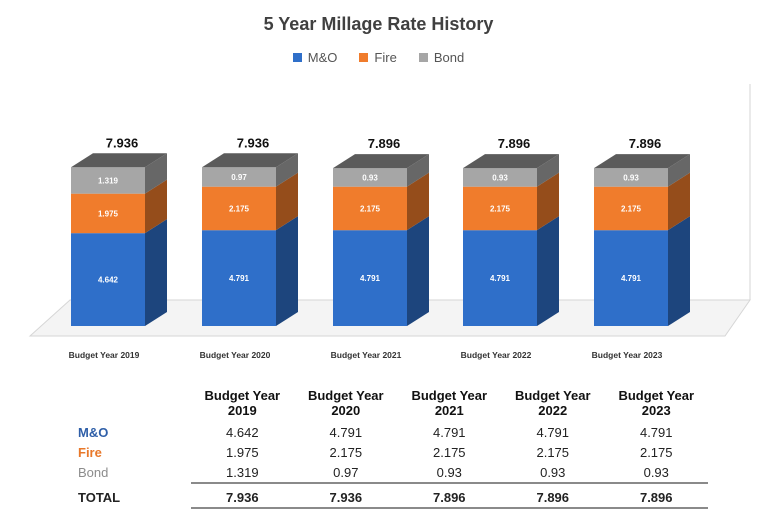 This screenshot has width=757, height=515. What do you see at coordinates (378, 24) in the screenshot?
I see `chart-title: 5 Year Millage Rate History` at bounding box center [378, 24].